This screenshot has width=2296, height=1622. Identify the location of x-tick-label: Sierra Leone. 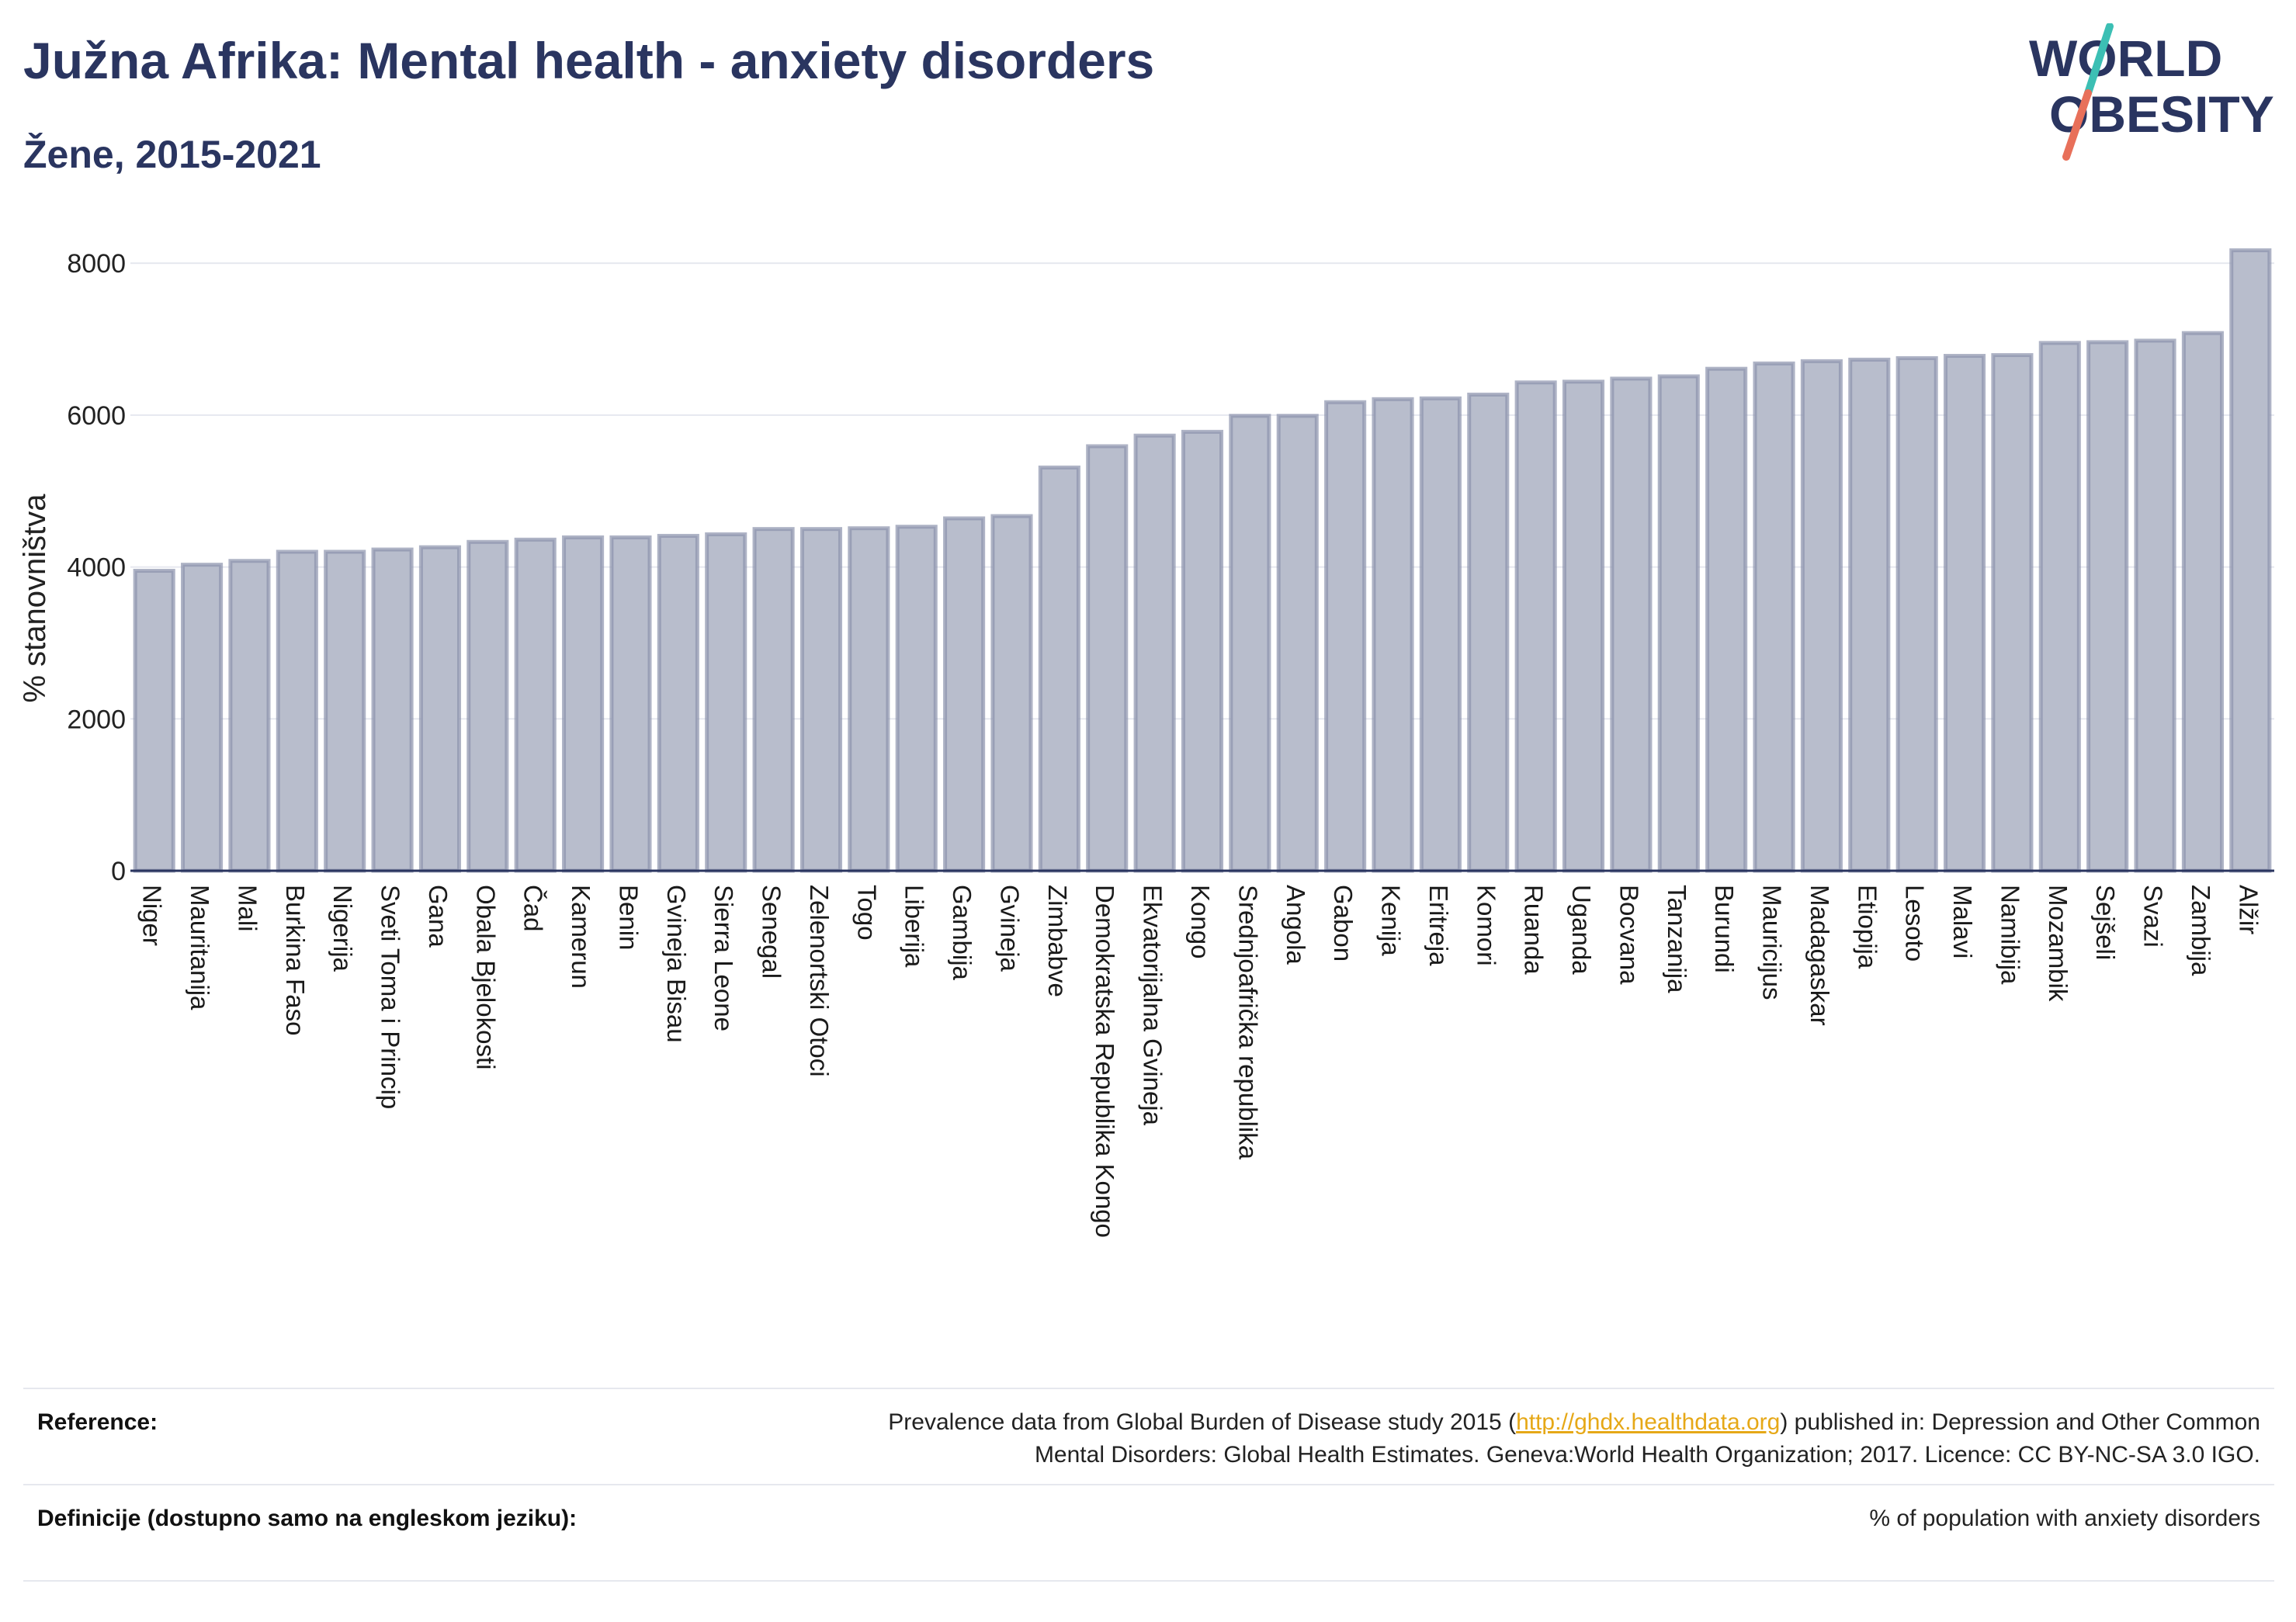
(723, 958).